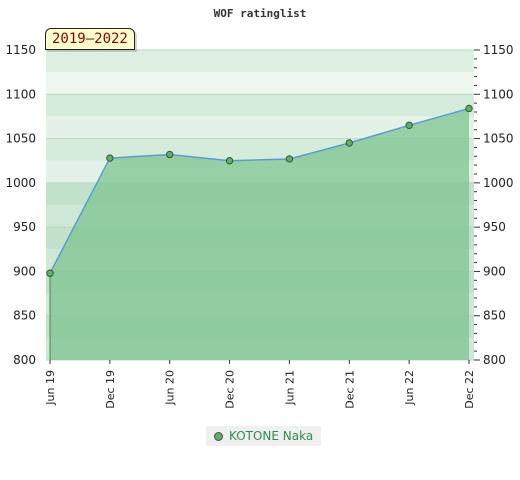 The image size is (520, 480). What do you see at coordinates (469, 389) in the screenshot?
I see `x-tick-label: Dec 22` at bounding box center [469, 389].